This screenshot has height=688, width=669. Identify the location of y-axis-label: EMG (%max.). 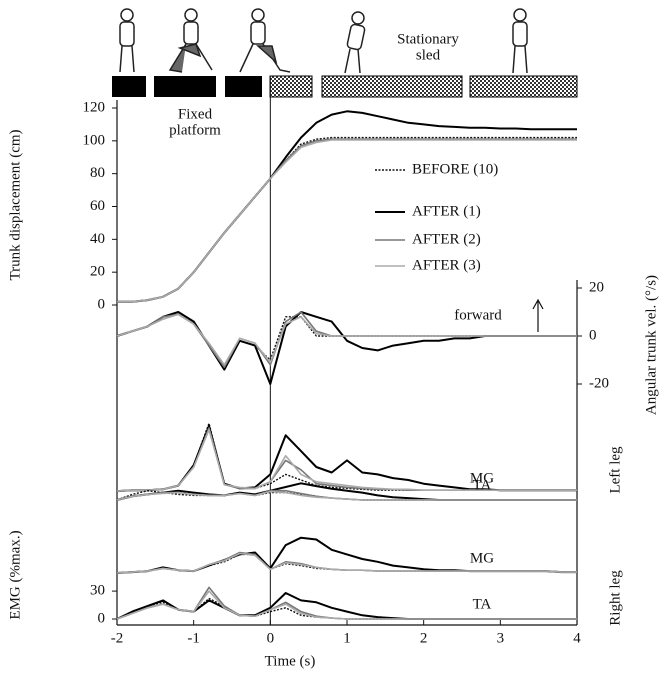
(15, 574).